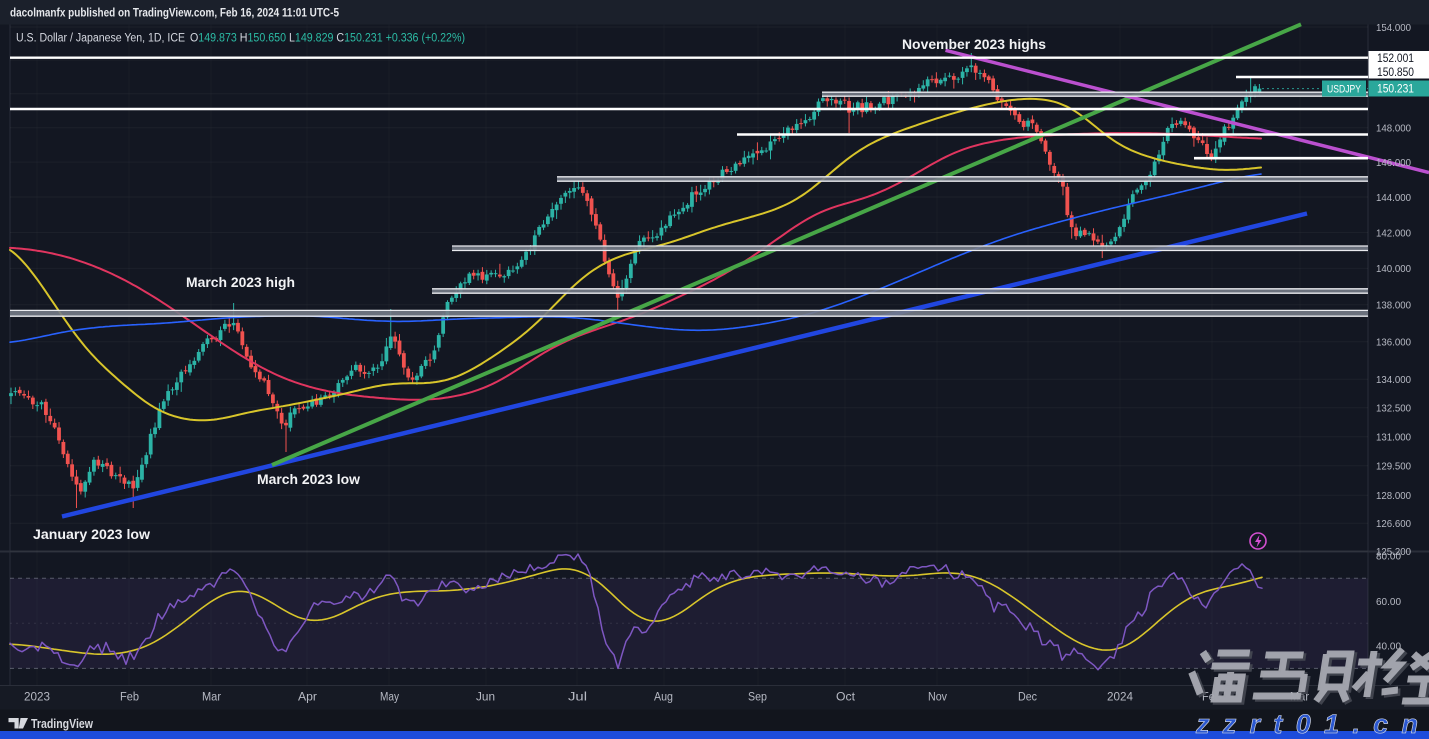  Describe the element at coordinates (1344, 90) in the screenshot. I see `svg-text: USDJPY` at that location.